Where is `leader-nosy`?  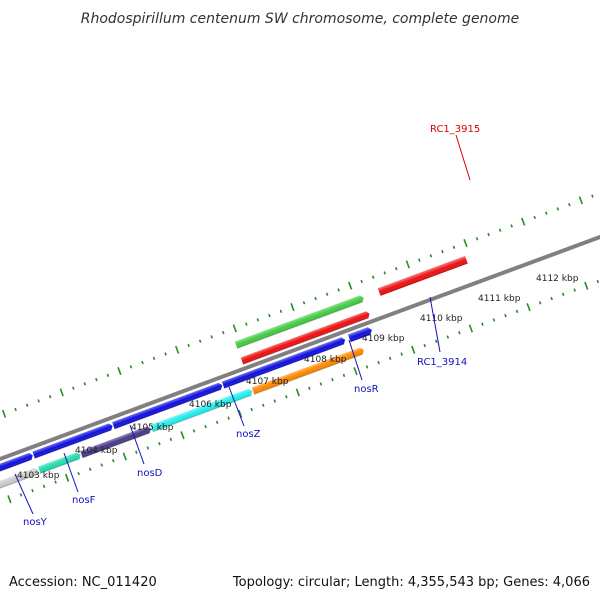
leader-nosy is located at coordinates (24, 494).